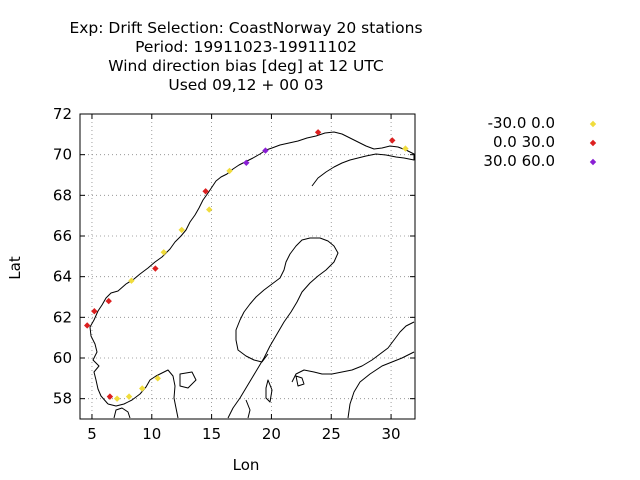  I want to click on x-tick-label: 15, so click(211, 434).